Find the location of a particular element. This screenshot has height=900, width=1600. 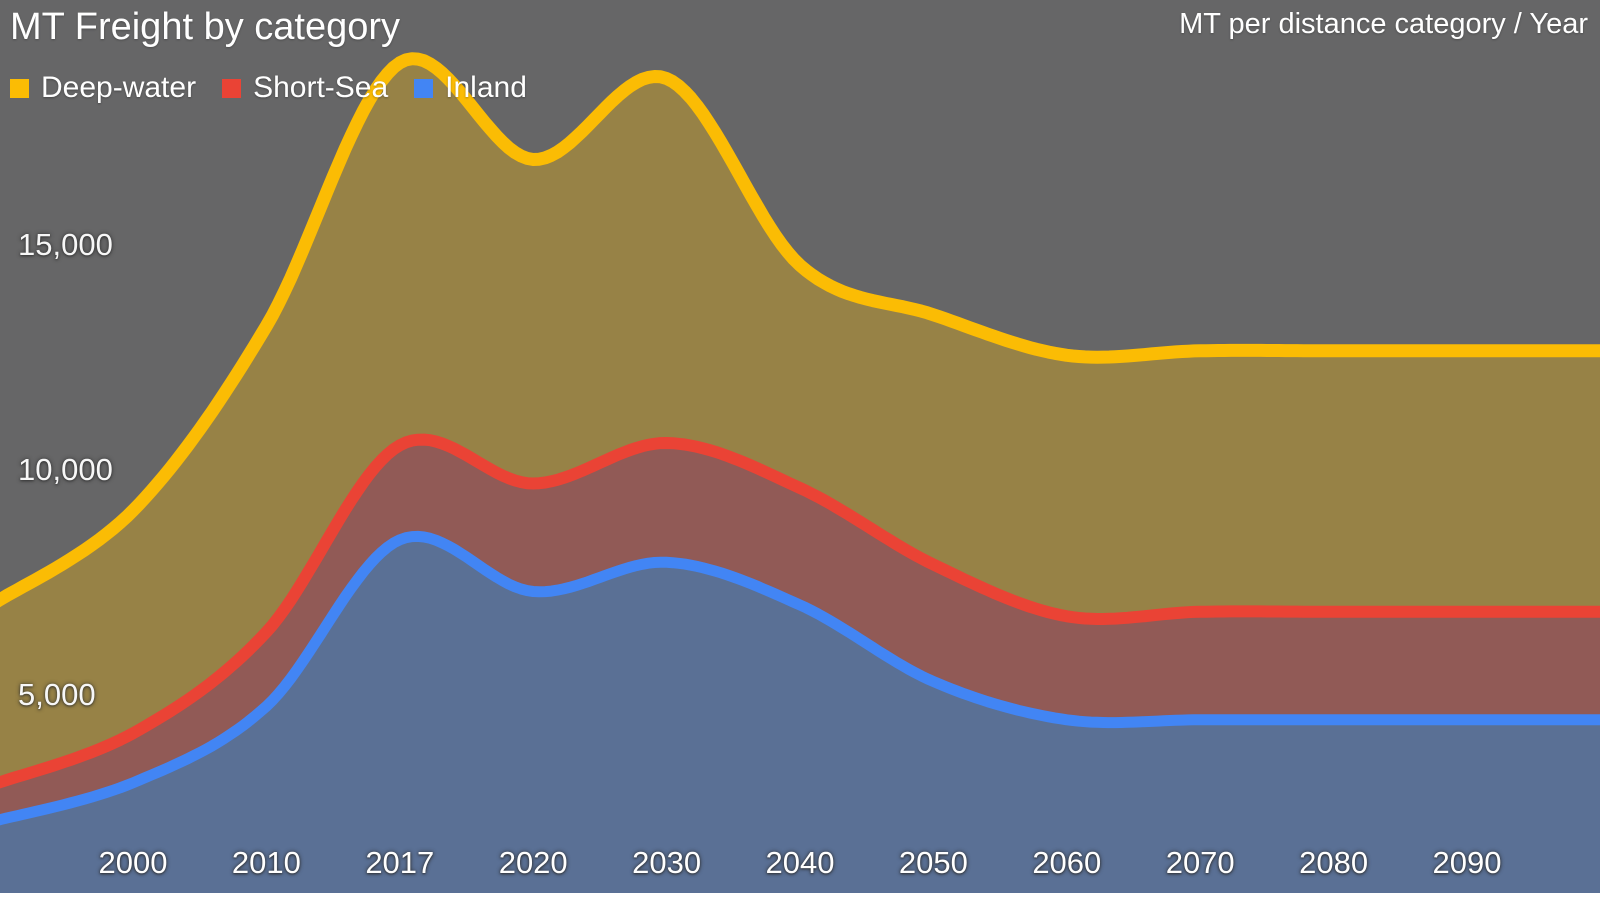

legend-label-deep-water: Deep-water is located at coordinates (119, 87).